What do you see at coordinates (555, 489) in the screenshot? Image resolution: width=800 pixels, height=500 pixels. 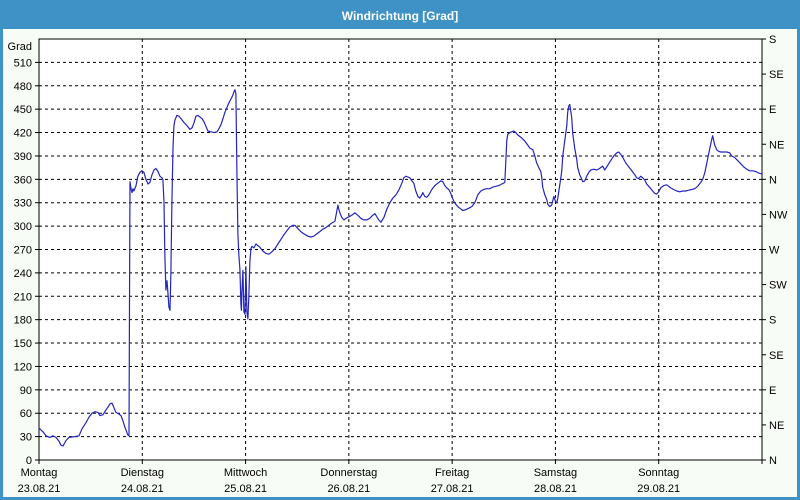 I see `x-axis-date-label: 28.08.21` at bounding box center [555, 489].